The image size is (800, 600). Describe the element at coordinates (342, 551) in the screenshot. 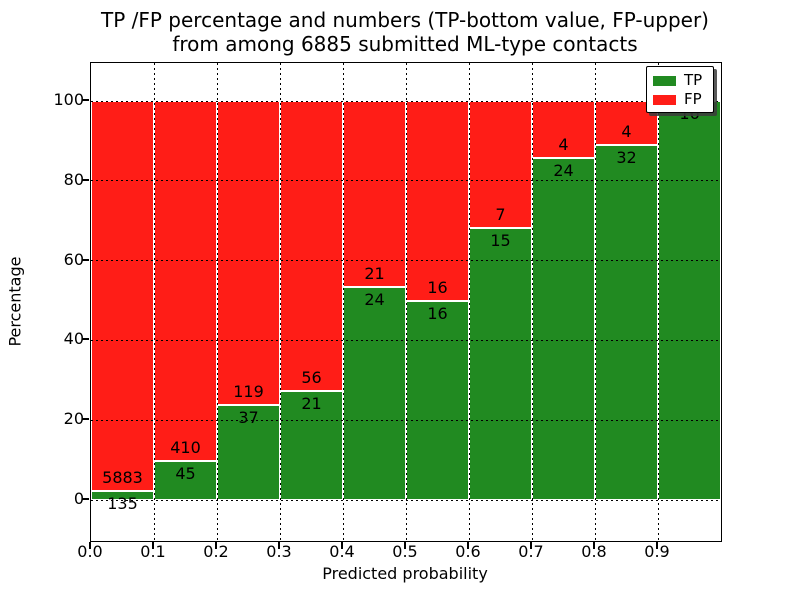

I see `x-tick-label: 0.4` at that location.